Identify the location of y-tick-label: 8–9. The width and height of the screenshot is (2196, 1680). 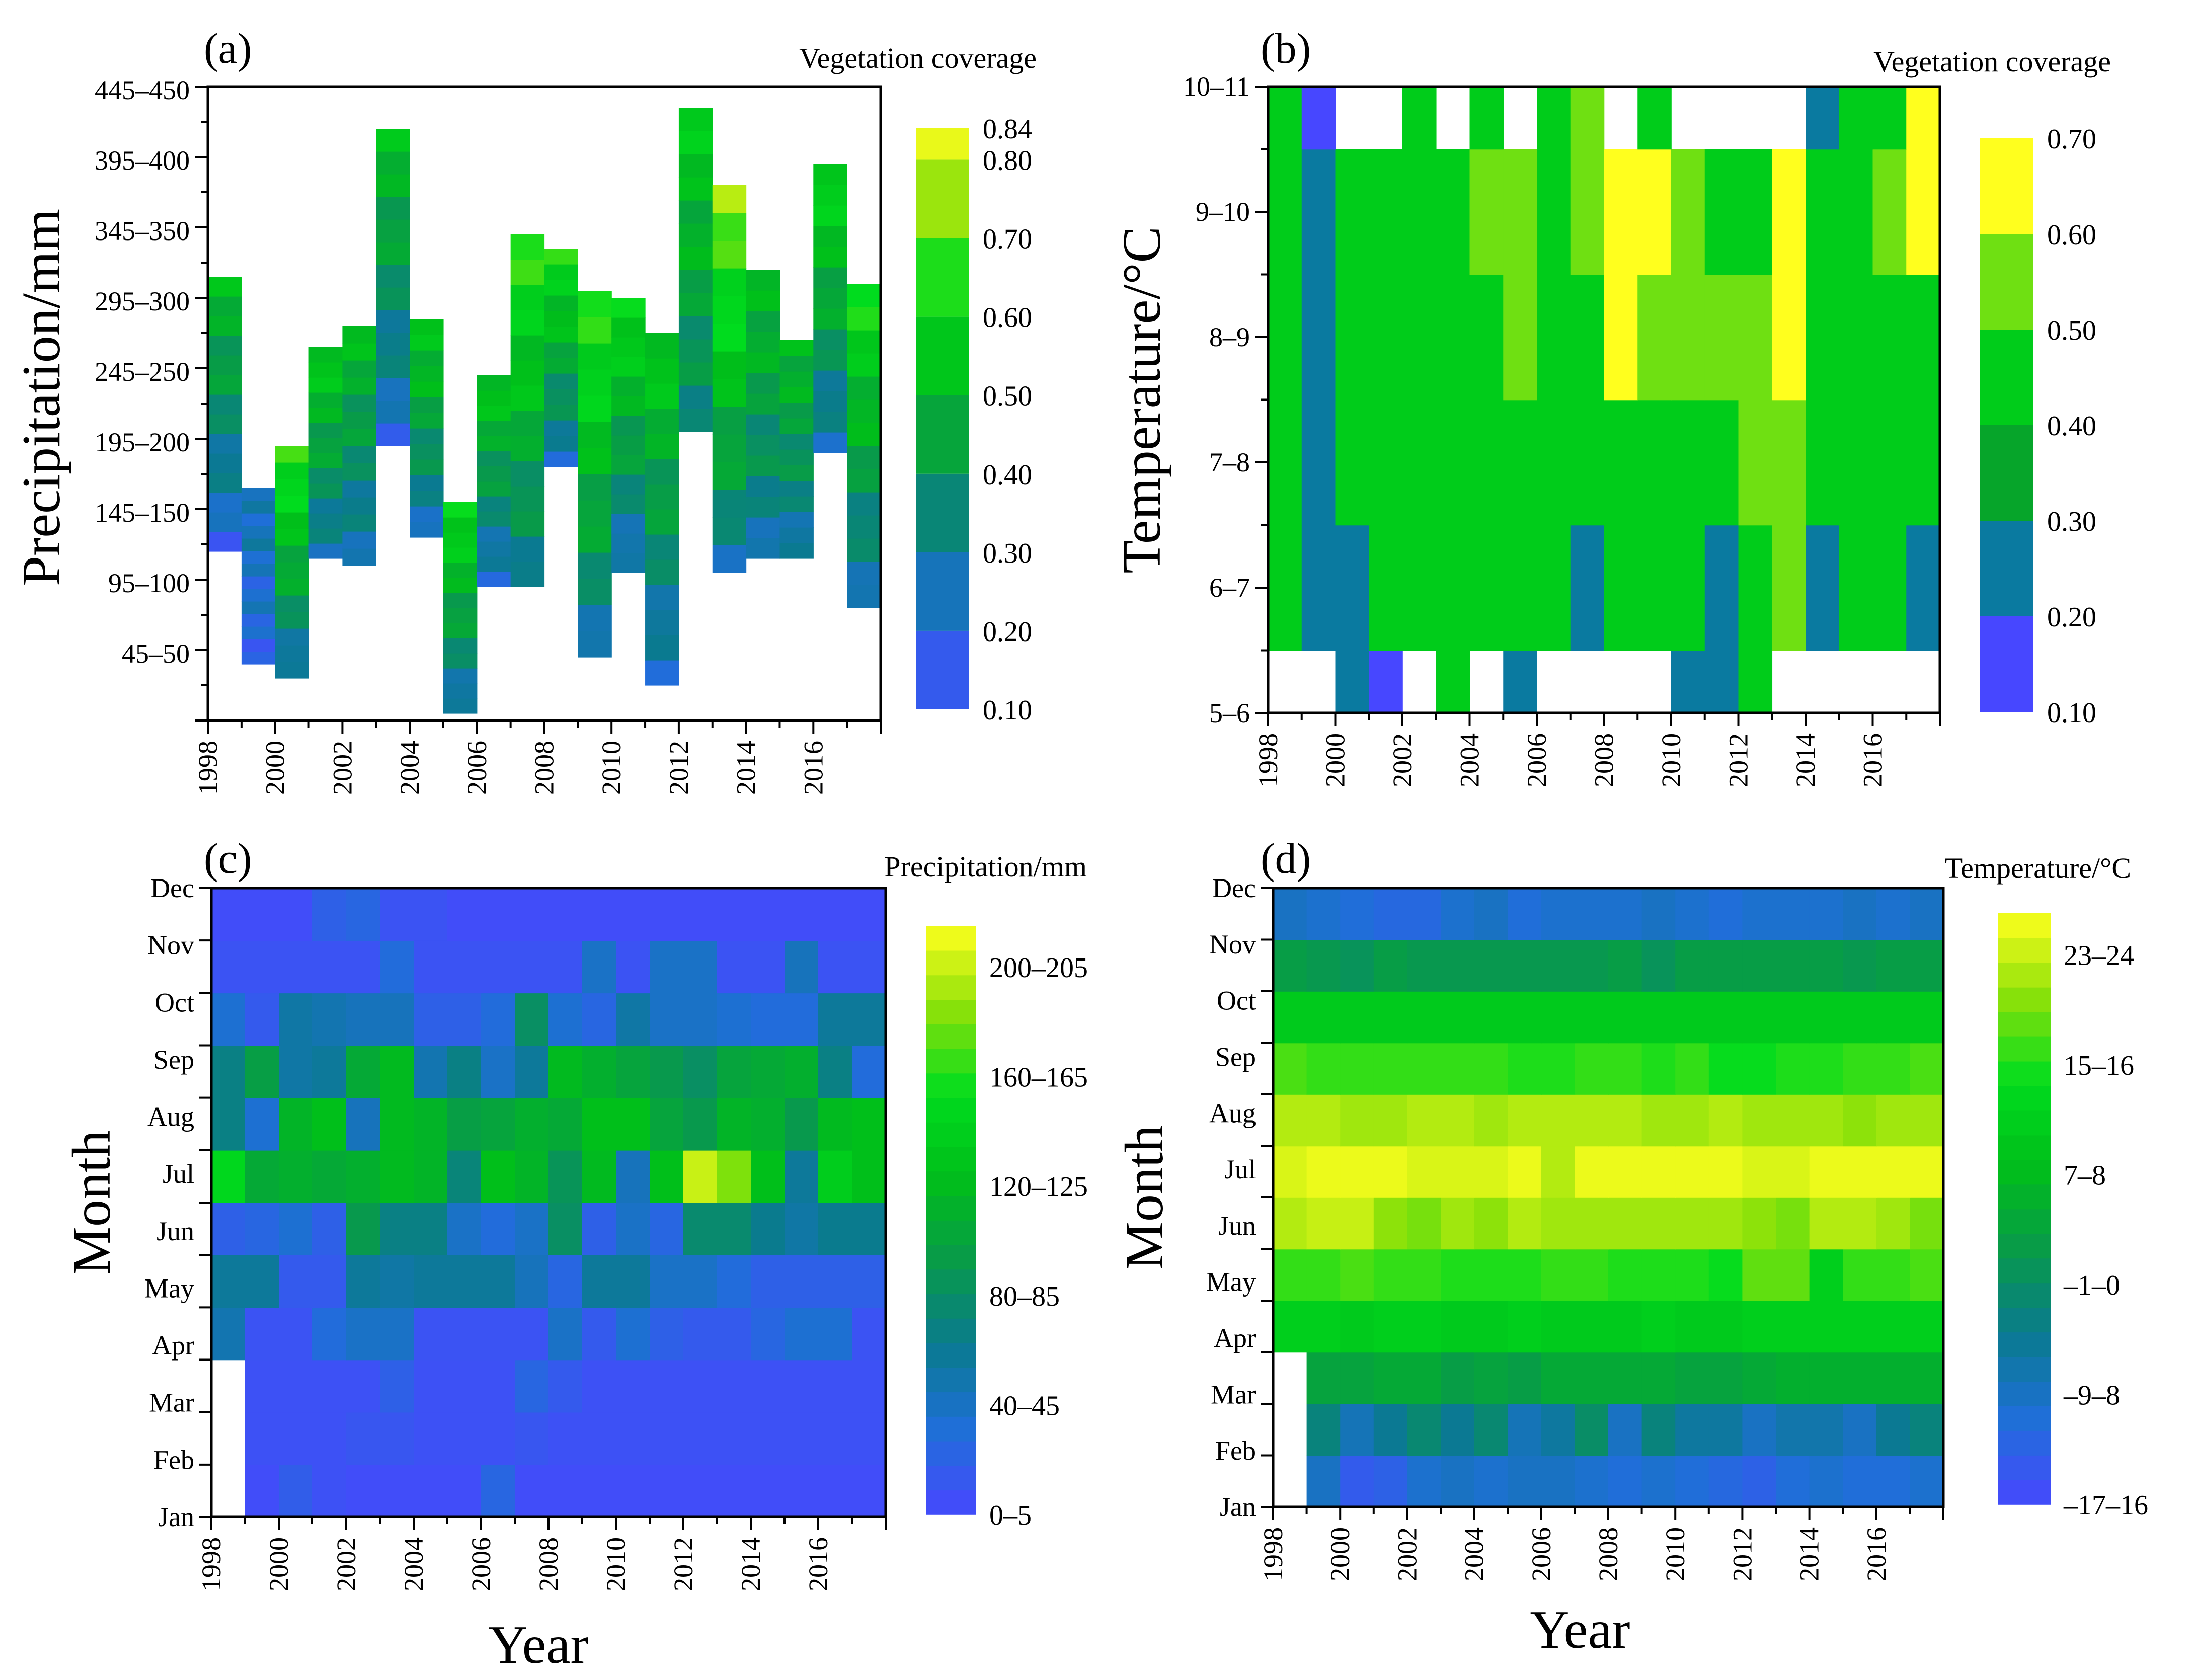
(1229, 337).